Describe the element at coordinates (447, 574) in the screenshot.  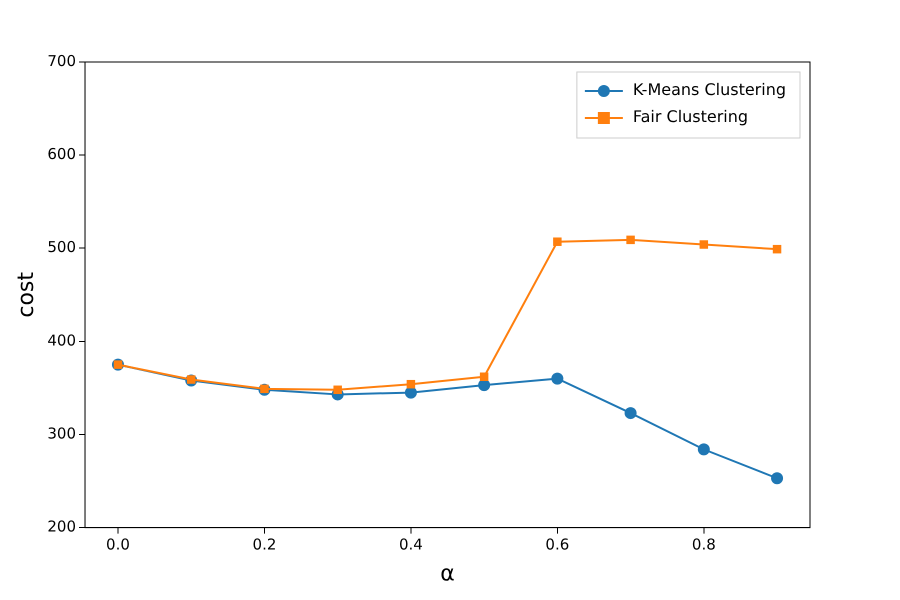
I see `x-axis-title: α` at that location.